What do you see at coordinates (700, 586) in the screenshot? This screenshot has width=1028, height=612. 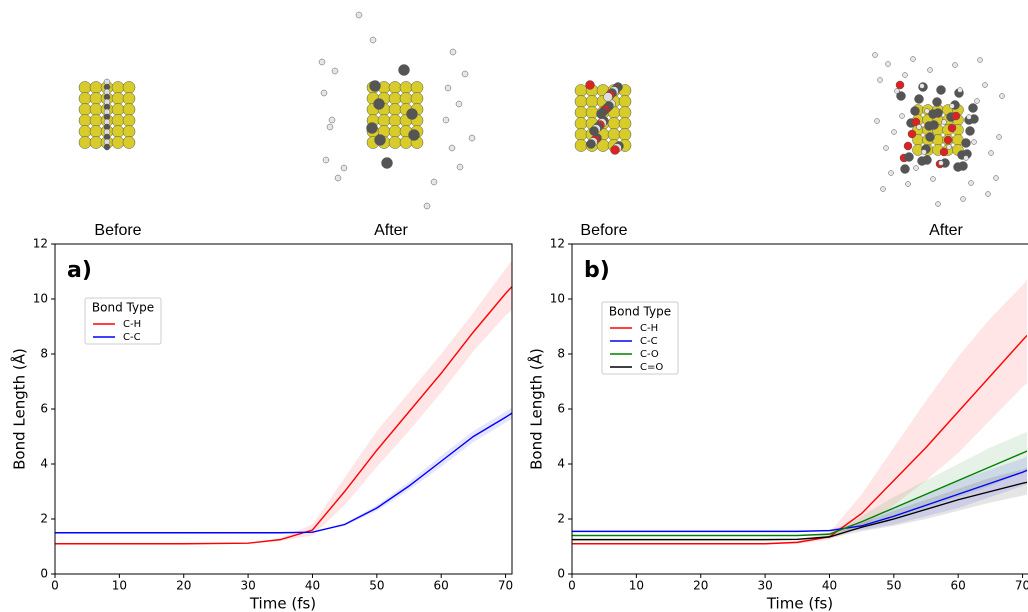 I see `x-tick-label: 20` at bounding box center [700, 586].